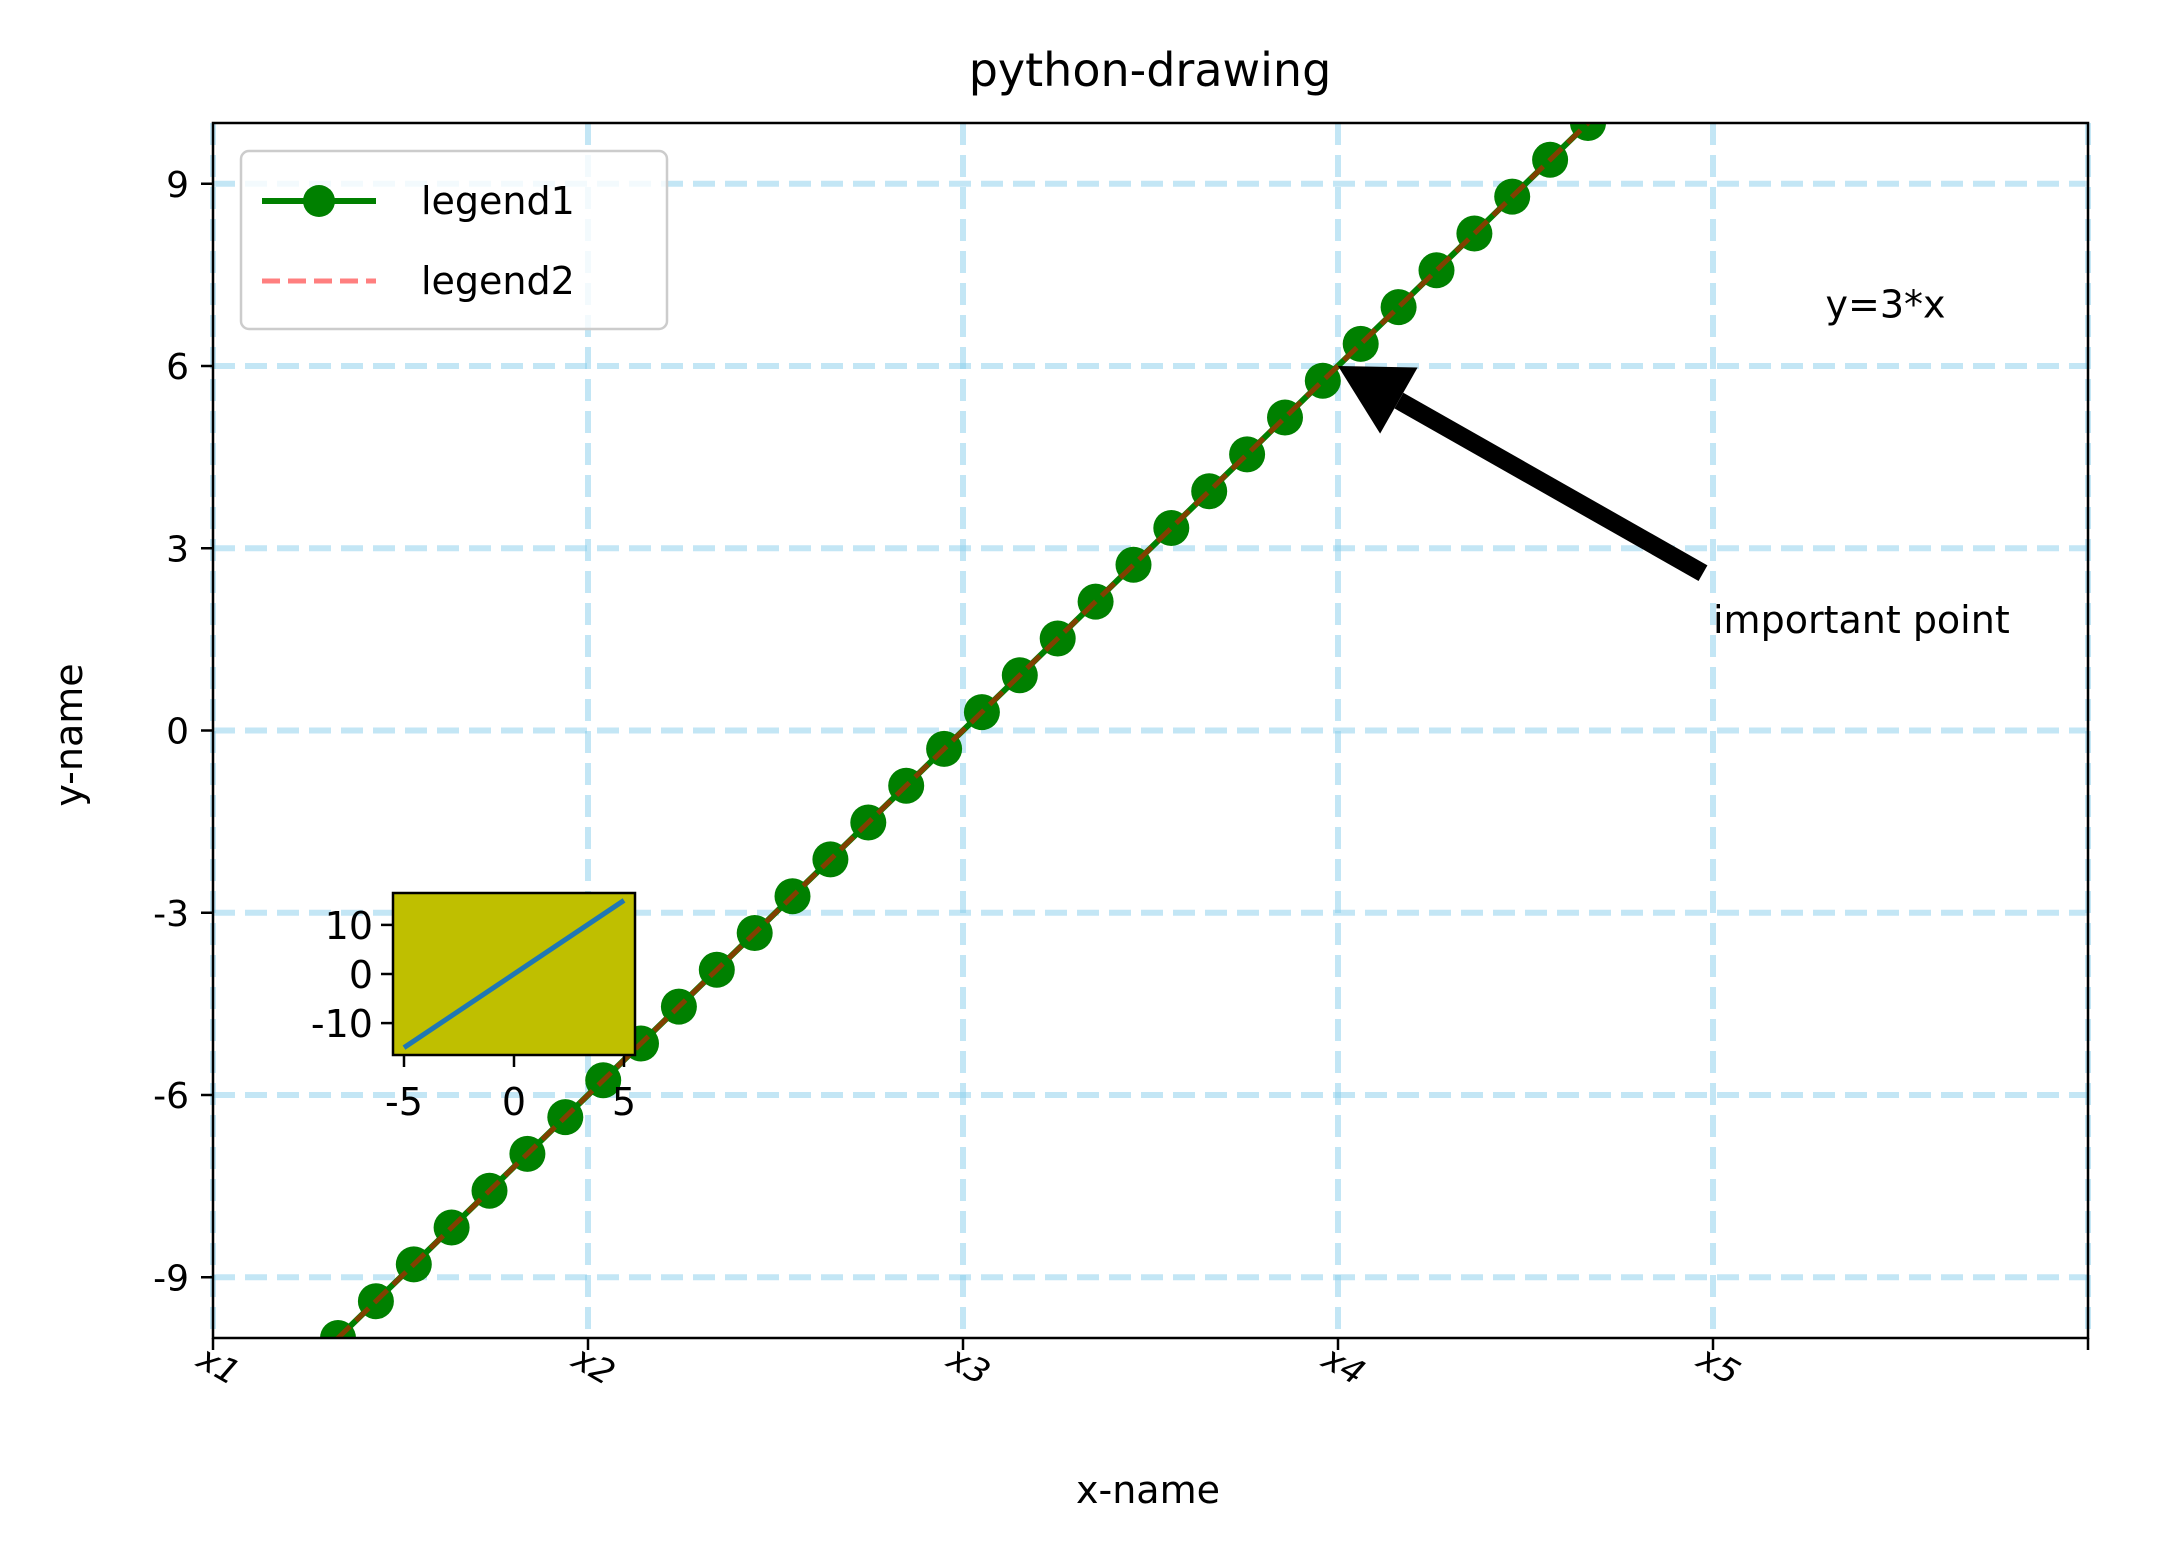 The width and height of the screenshot is (2172, 1553). Describe the element at coordinates (1342, 1366) in the screenshot. I see `x-tick-label-3: x4` at that location.